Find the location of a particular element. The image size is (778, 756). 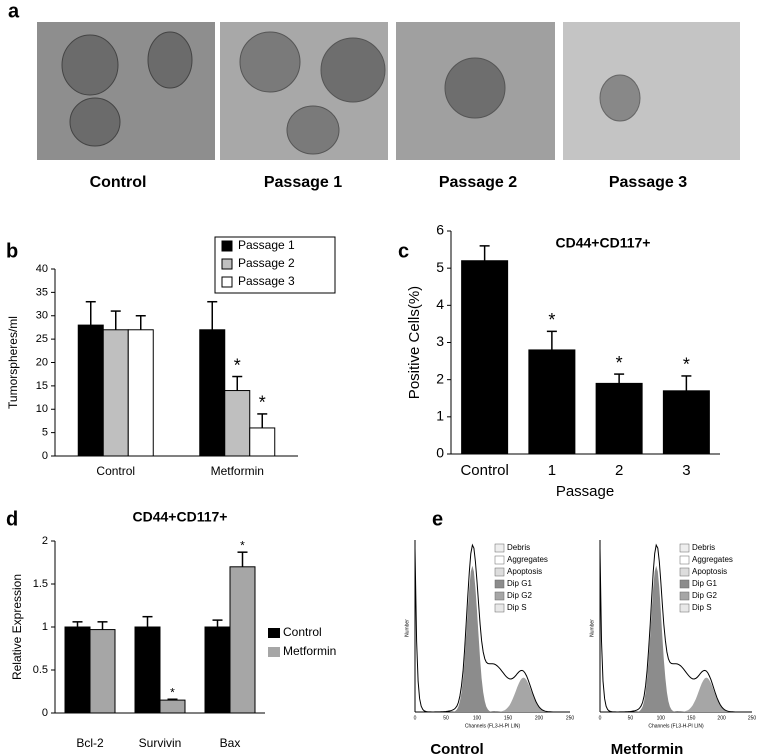

x-axis-label: Passage is located at coordinates (585, 491).